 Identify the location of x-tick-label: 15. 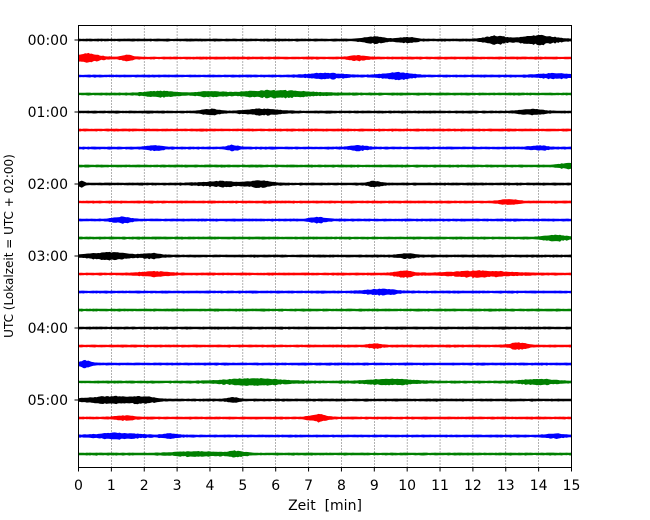
(572, 486).